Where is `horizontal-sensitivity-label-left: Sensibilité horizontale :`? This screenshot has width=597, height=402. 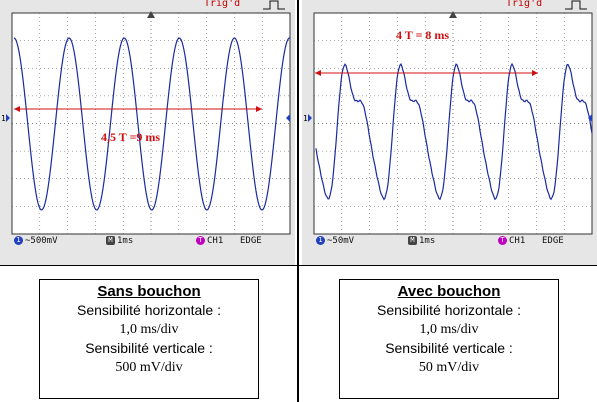 horizontal-sensitivity-label-left: Sensibilité horizontale : is located at coordinates (149, 310).